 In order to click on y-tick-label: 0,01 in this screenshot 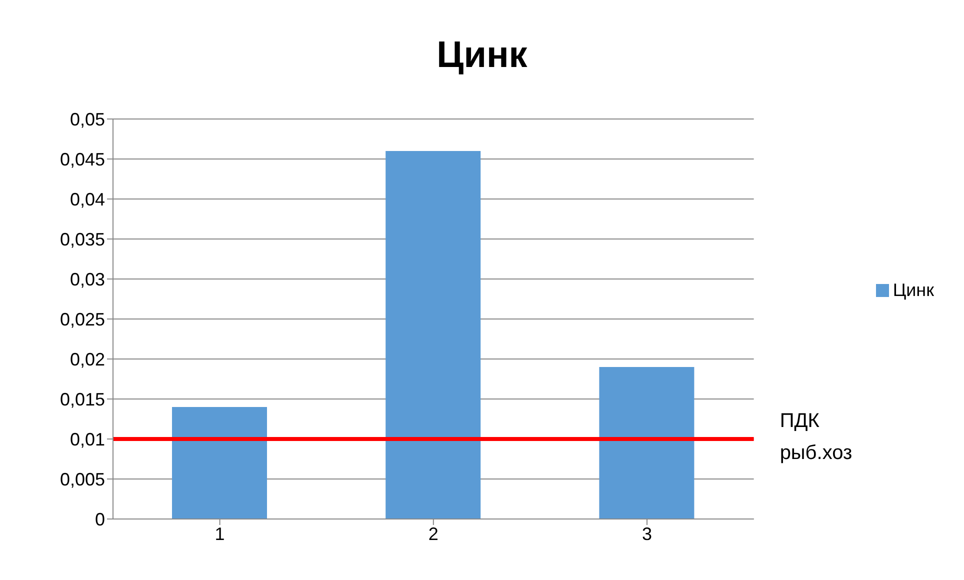, I will do `click(87, 439)`.